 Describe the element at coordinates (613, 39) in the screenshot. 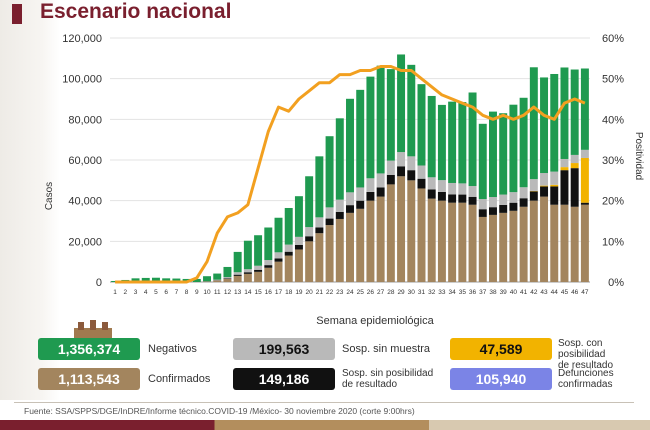

I see `y2-tick-label: 60%` at that location.